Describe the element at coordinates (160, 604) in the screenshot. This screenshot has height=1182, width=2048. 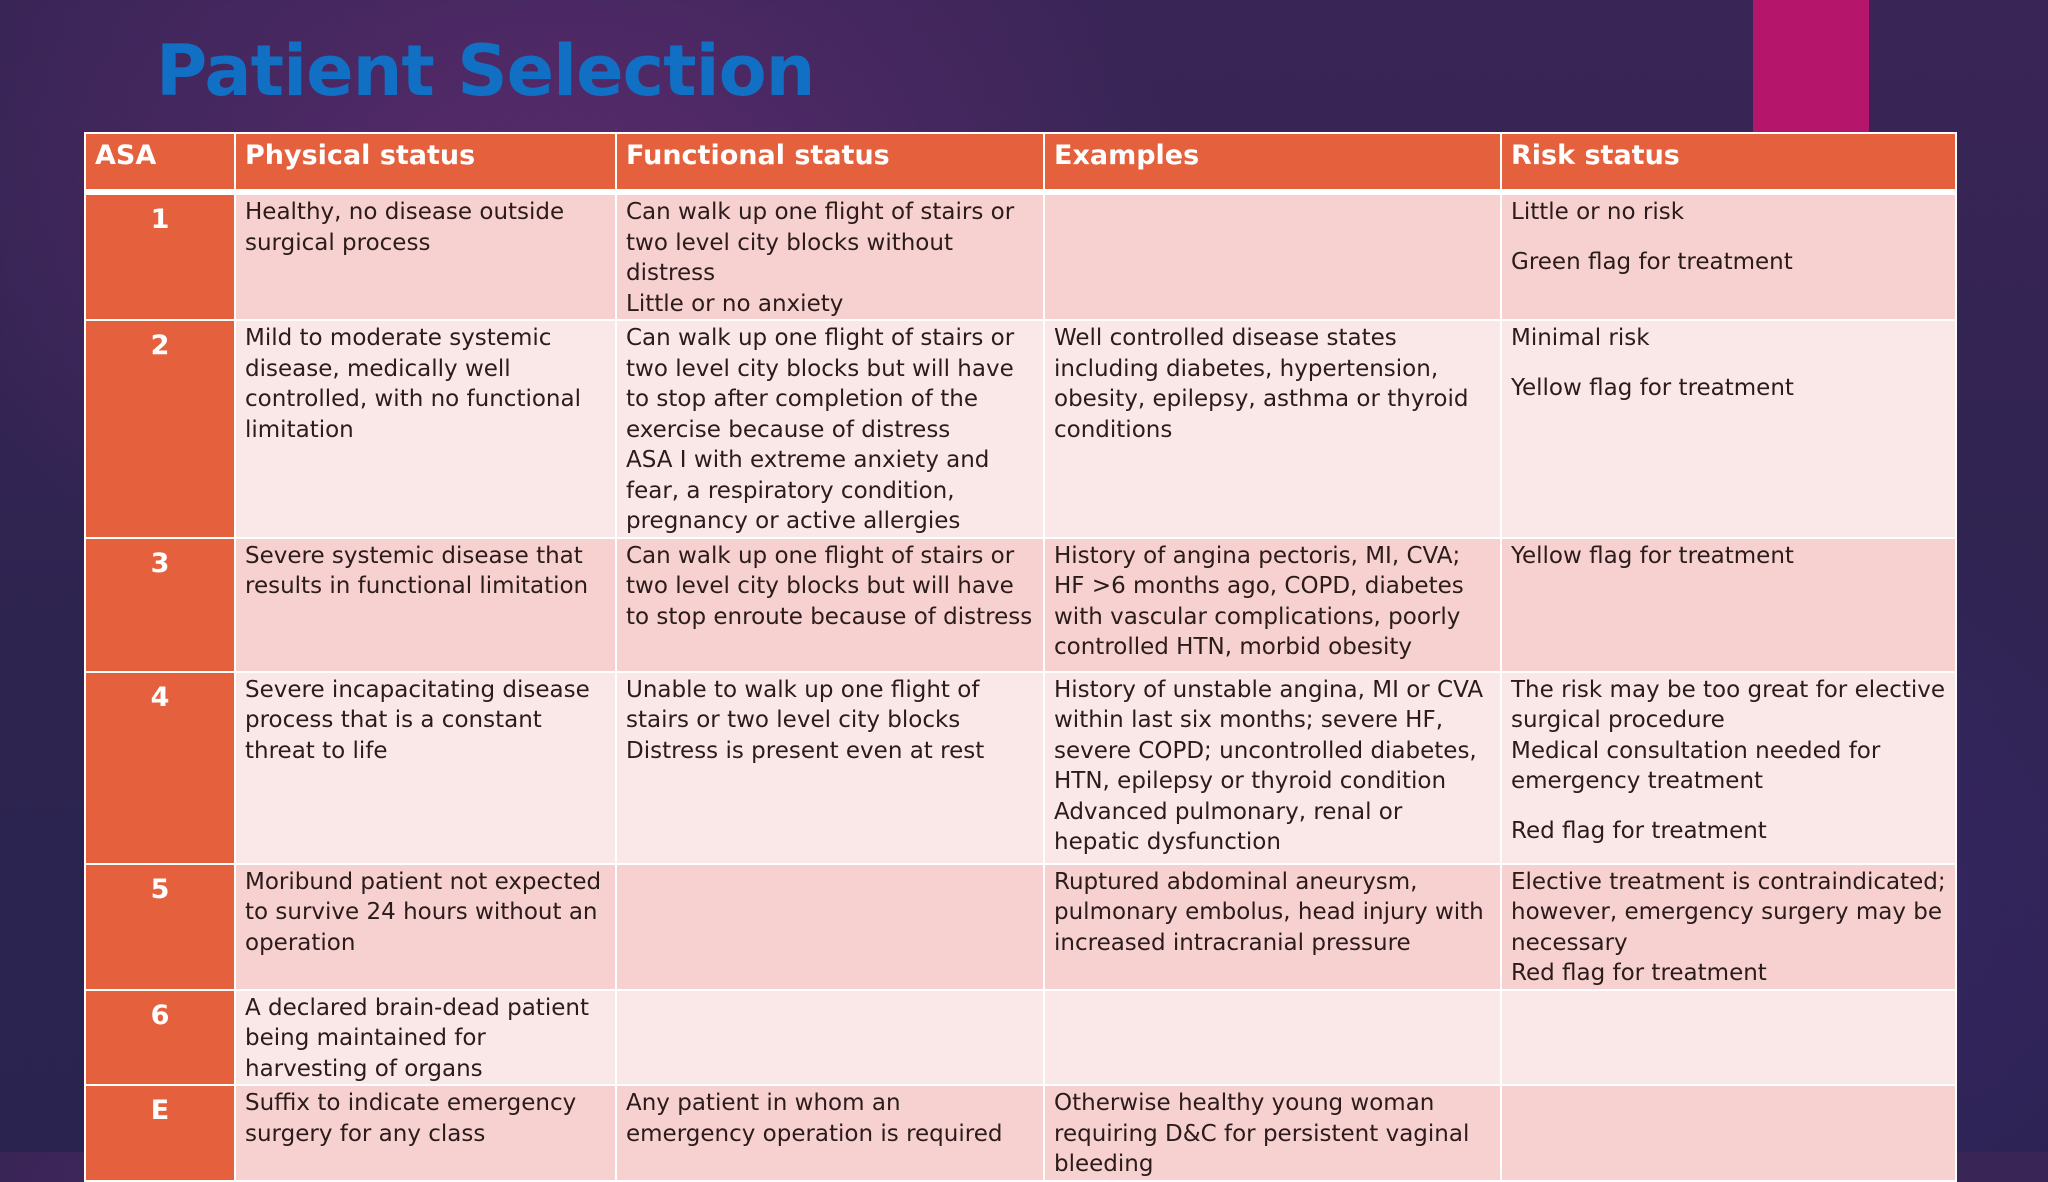
I see `asa-class-cell: 3` at that location.